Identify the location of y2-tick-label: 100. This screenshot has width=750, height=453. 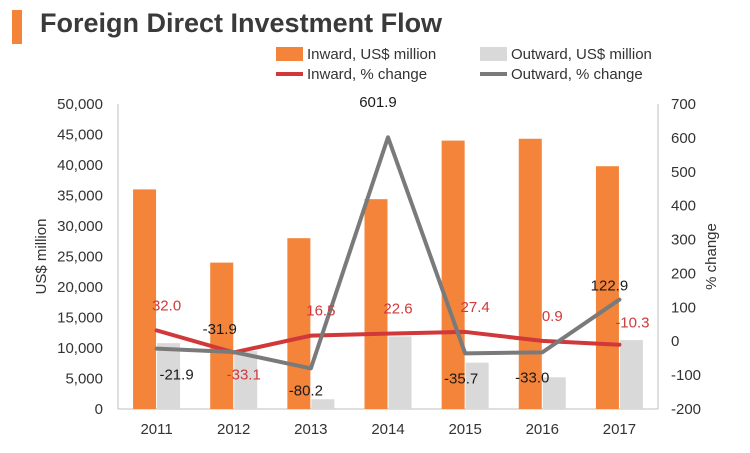
(683, 307).